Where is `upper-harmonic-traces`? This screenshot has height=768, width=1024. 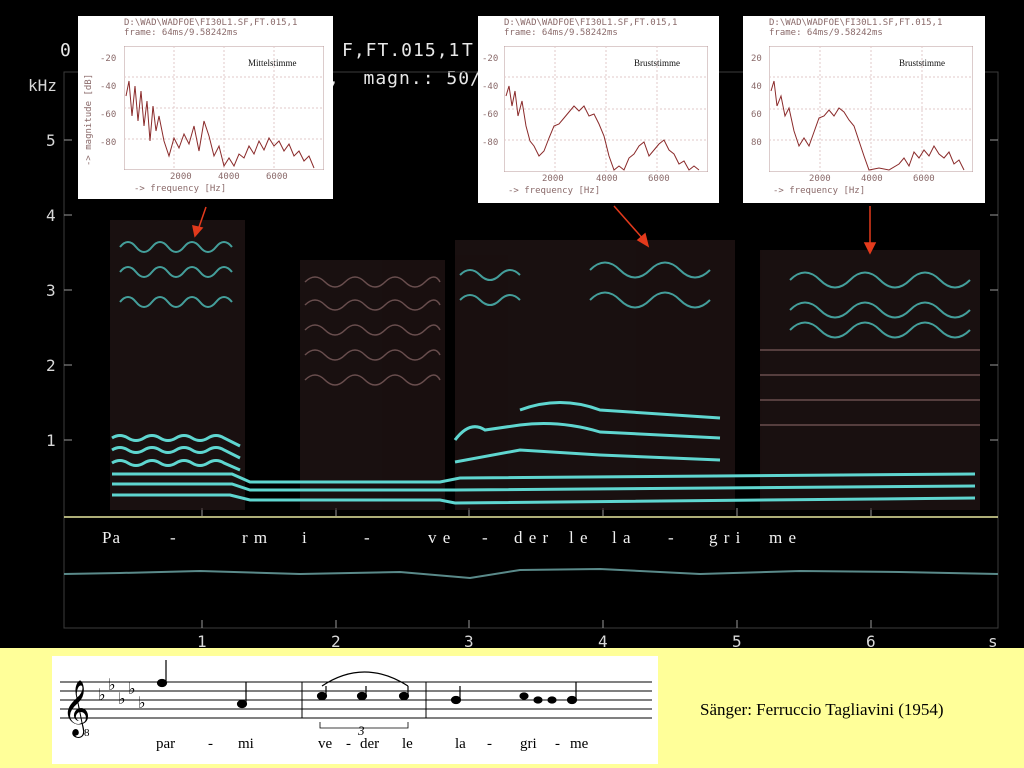 upper-harmonic-traces is located at coordinates (545, 290).